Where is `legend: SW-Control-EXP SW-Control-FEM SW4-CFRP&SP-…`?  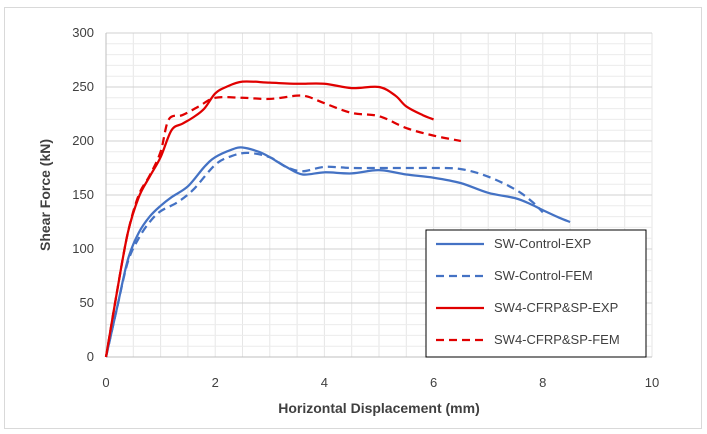
legend: SW-Control-EXP SW-Control-FEM SW4-CFRP&SP-… is located at coordinates (536, 293).